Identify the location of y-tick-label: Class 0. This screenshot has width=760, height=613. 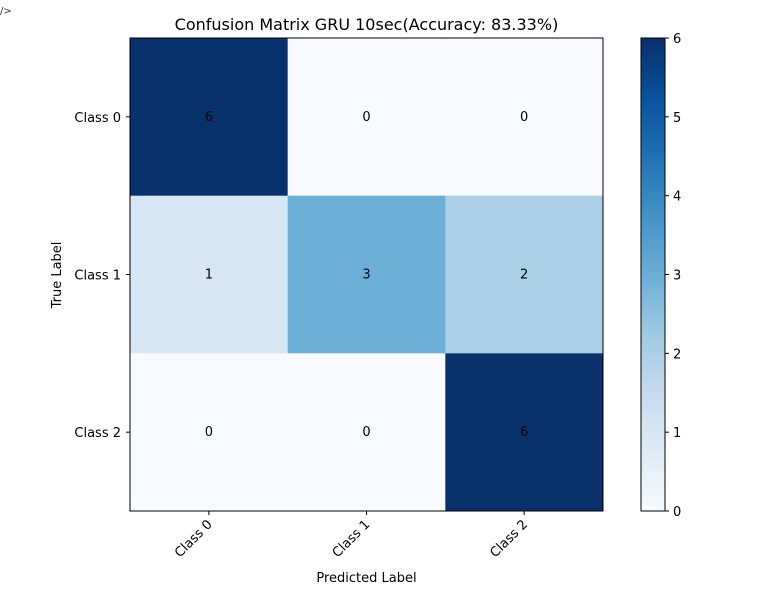
(97, 118).